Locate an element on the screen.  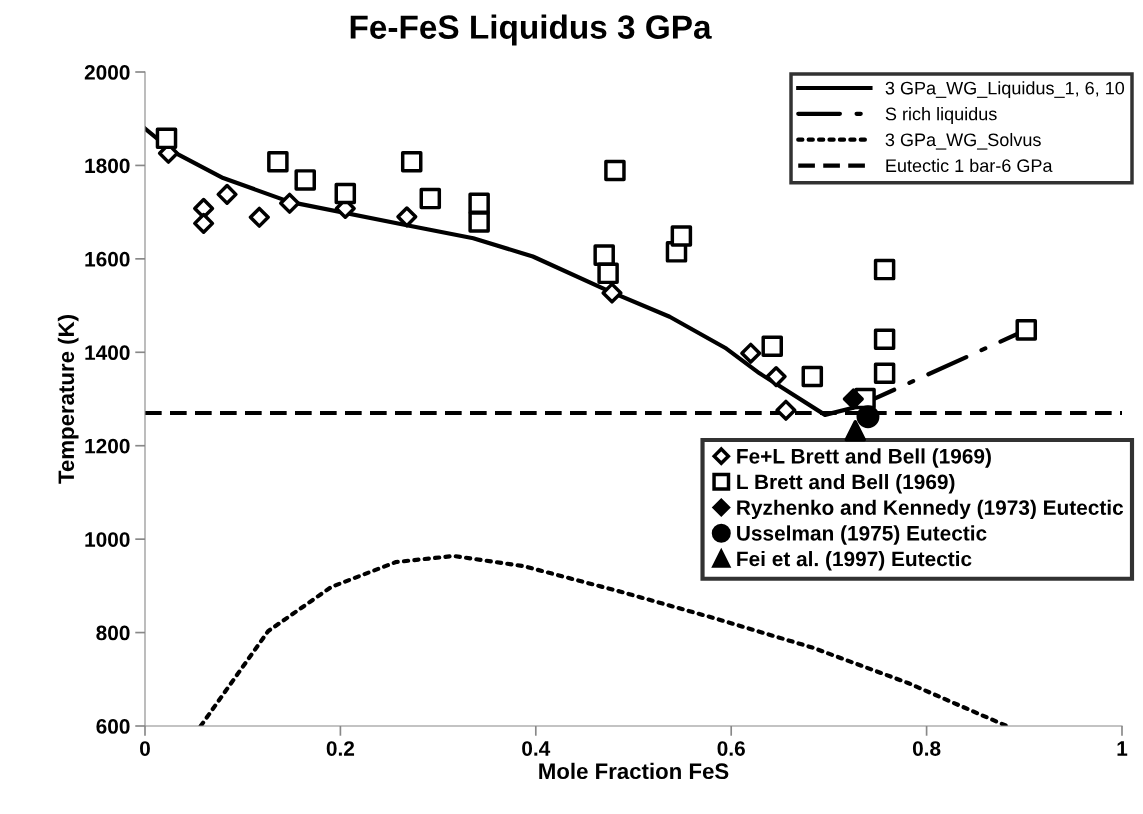
y-tick-label: 1200 is located at coordinates (107, 446).